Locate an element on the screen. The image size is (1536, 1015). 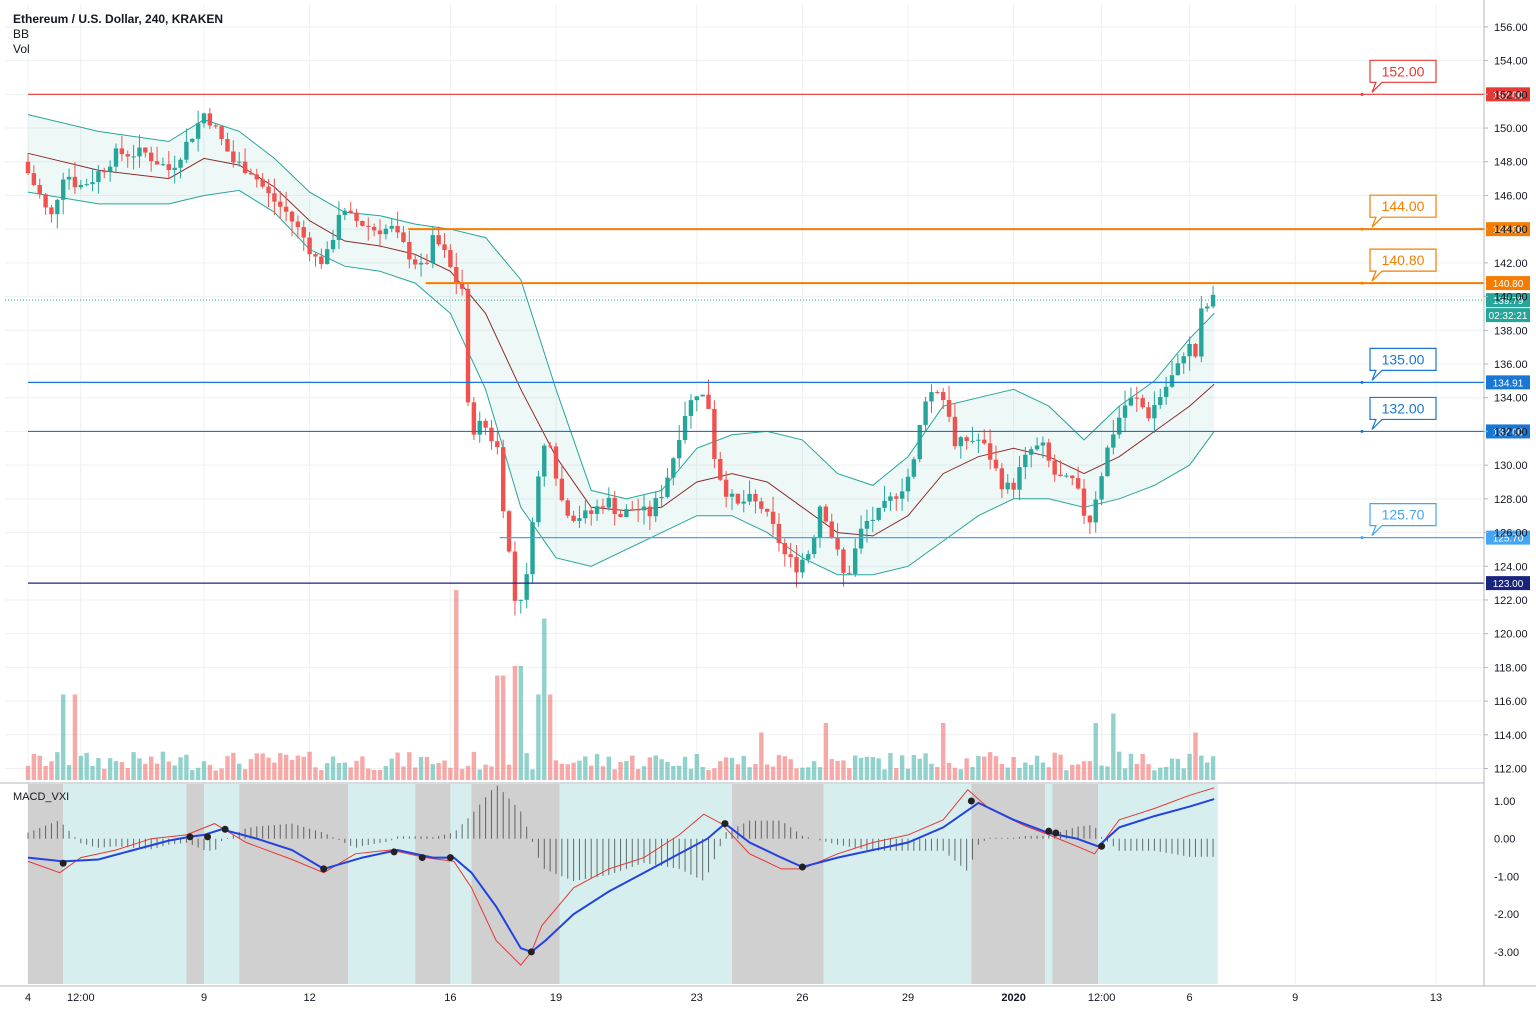
indicator-label-bb: BB is located at coordinates (21, 34).